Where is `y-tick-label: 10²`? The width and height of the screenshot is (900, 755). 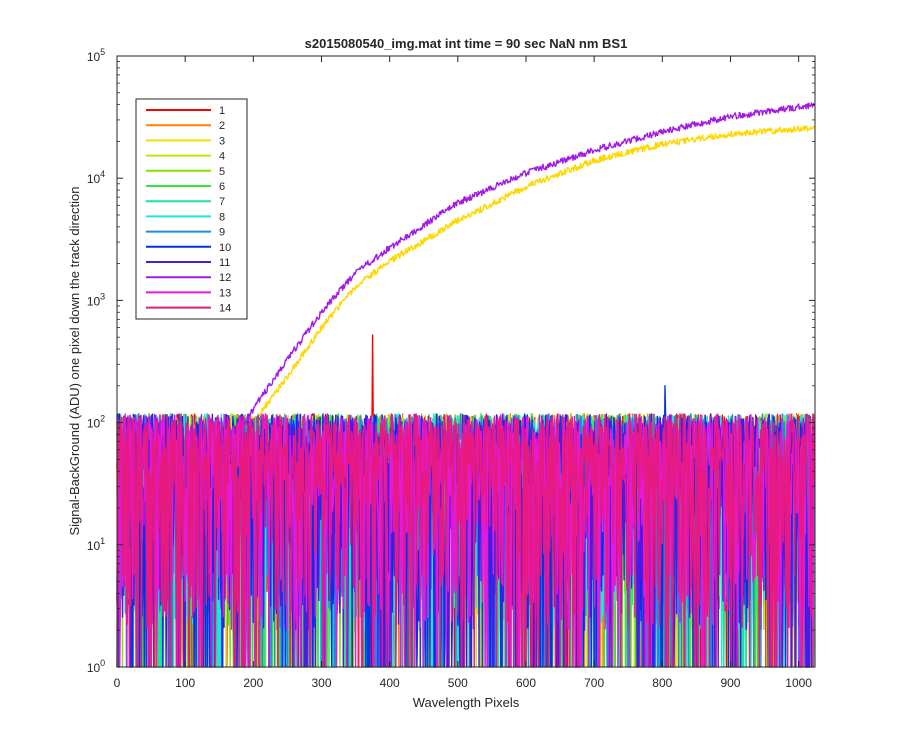 y-tick-label: 10² is located at coordinates (96, 422).